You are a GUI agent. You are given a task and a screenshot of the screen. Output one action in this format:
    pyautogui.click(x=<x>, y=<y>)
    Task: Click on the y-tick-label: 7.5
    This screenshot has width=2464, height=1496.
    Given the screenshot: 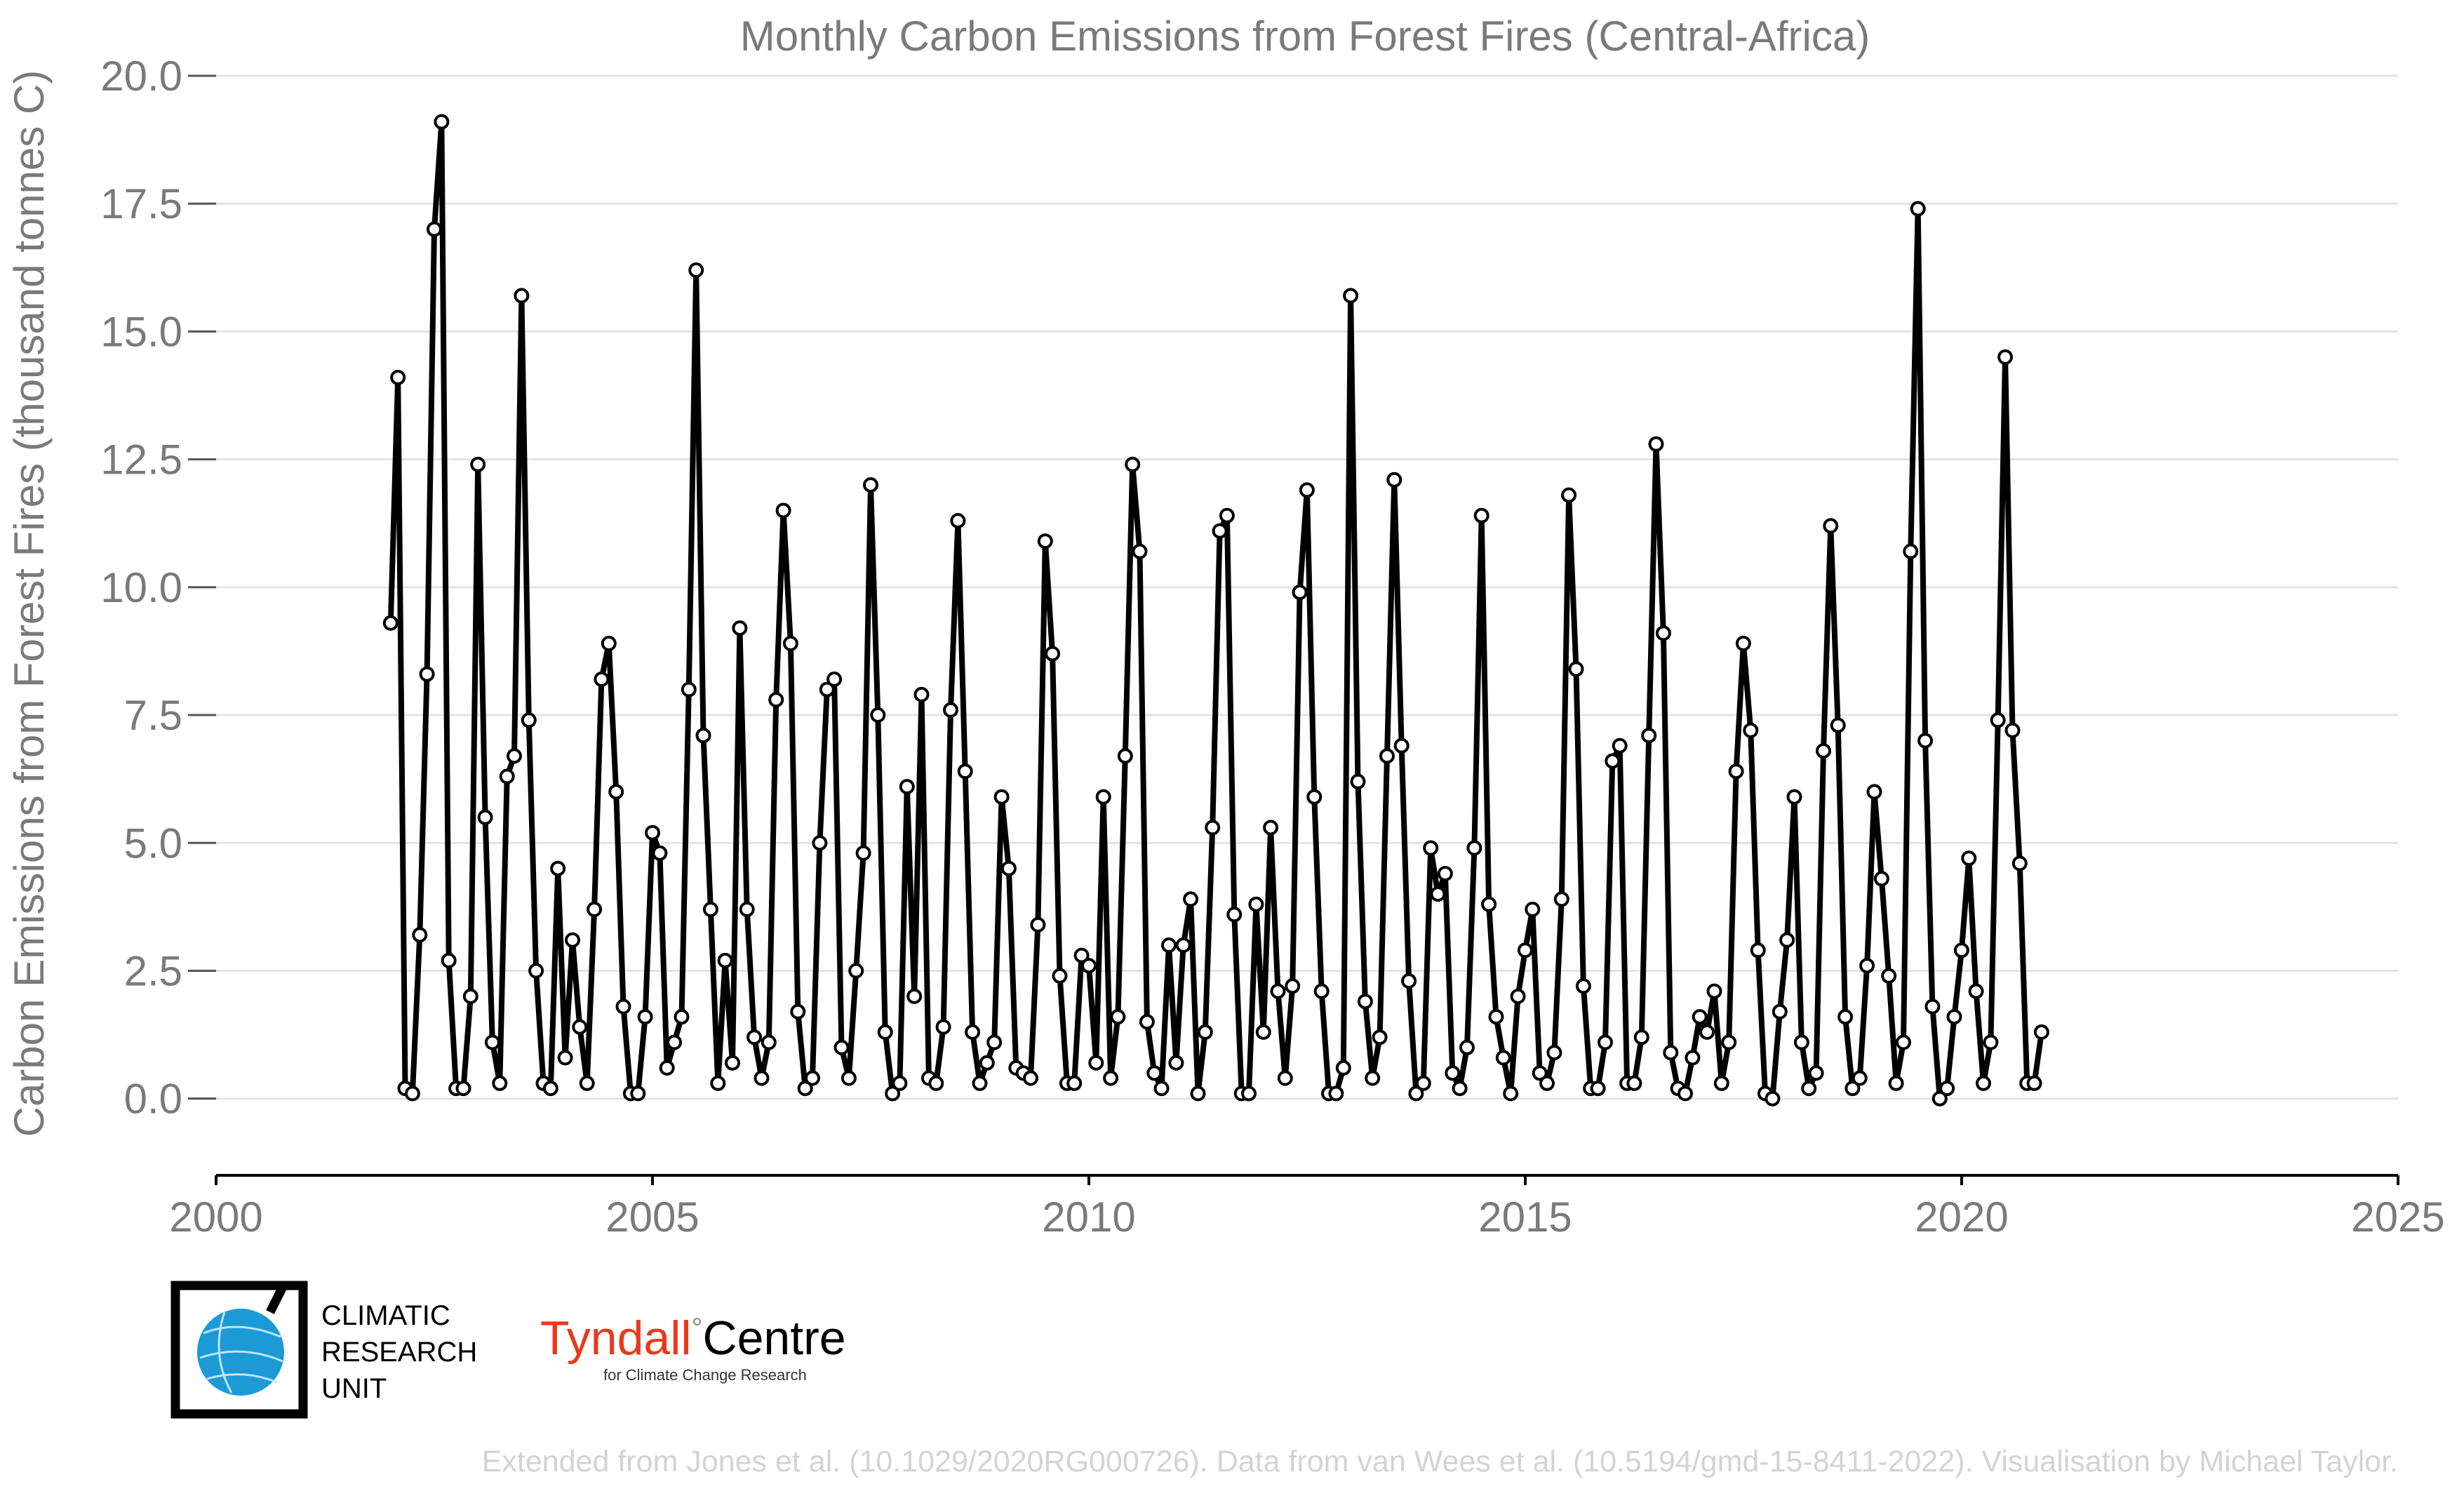 What is the action you would take?
    pyautogui.click(x=153, y=715)
    